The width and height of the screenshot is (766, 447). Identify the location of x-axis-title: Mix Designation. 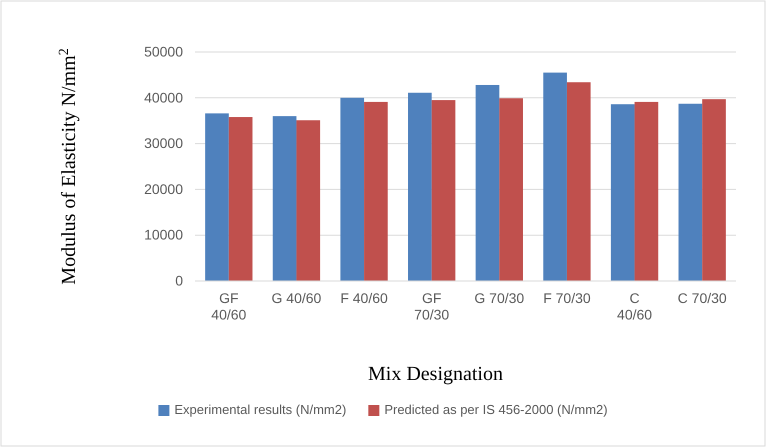
(435, 374).